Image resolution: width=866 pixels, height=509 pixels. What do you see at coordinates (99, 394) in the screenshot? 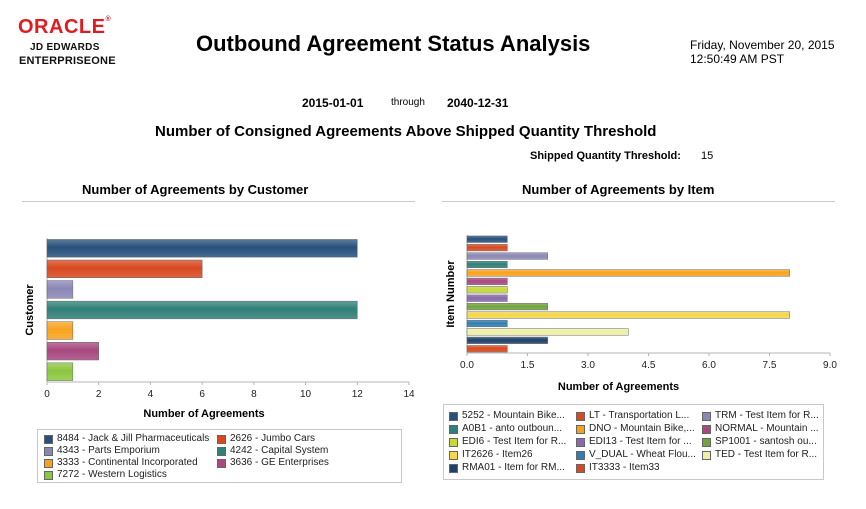
I see `x-tick-label: 2` at bounding box center [99, 394].